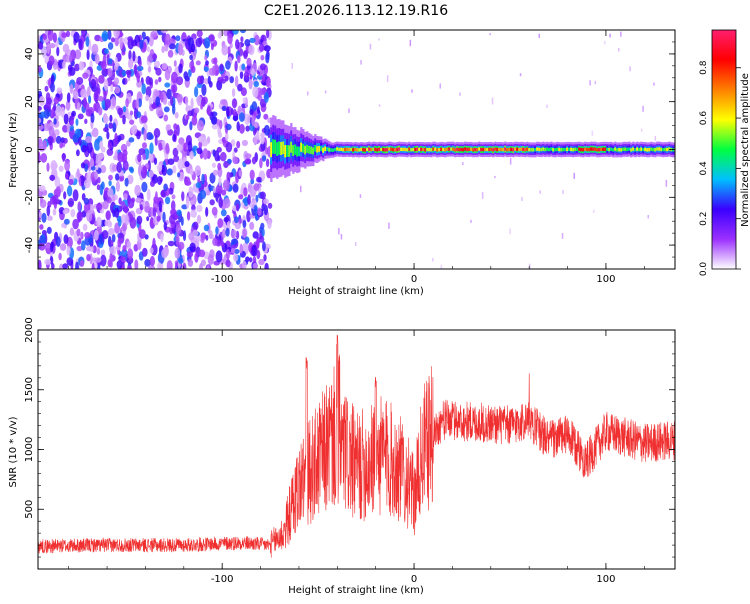 This screenshot has height=604, width=750. Describe the element at coordinates (29, 101) in the screenshot. I see `spectrogram-y-tick-label: 20` at that location.